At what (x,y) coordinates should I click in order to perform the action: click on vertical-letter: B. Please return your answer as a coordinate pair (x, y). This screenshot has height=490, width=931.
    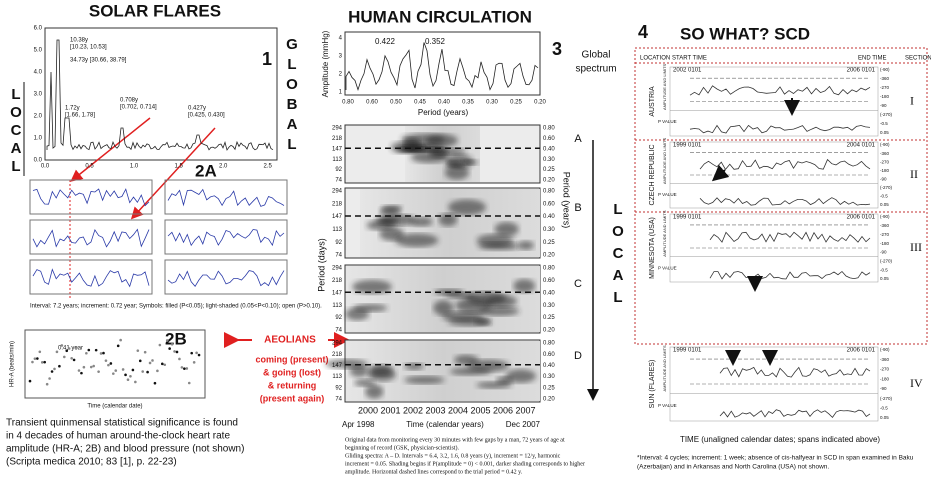
    Looking at the image, I should click on (292, 104).